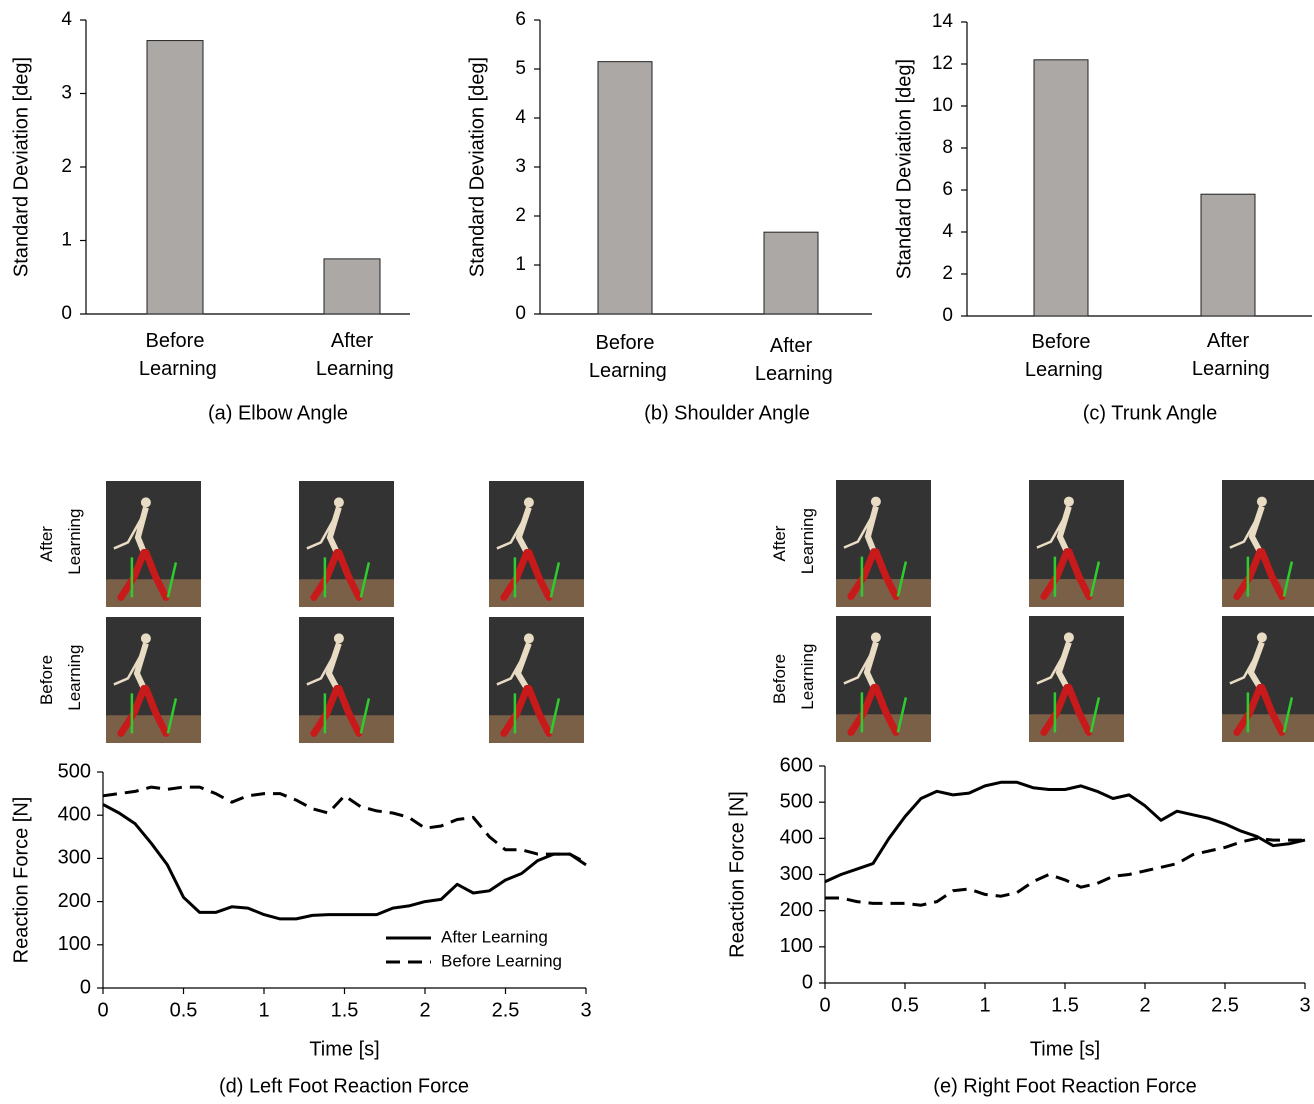 This screenshot has width=1314, height=1104. Describe the element at coordinates (184, 1010) in the screenshot. I see `x-tick-label: 0.5` at that location.